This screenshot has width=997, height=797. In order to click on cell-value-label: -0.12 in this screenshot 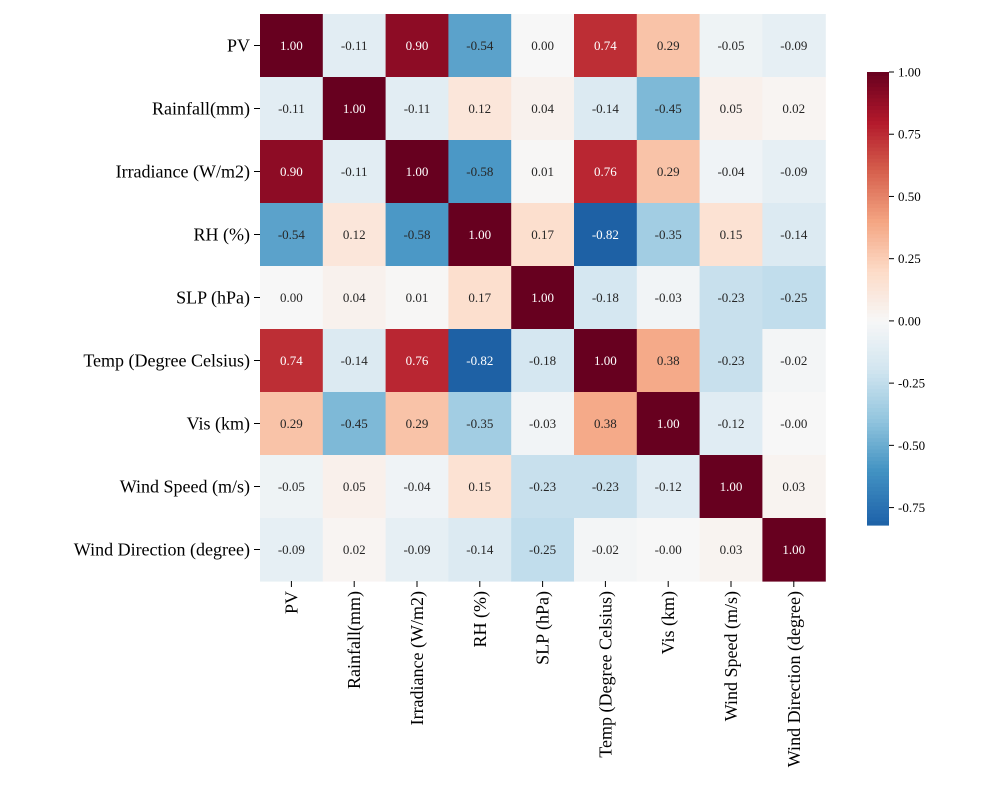, I will do `click(730, 423)`.